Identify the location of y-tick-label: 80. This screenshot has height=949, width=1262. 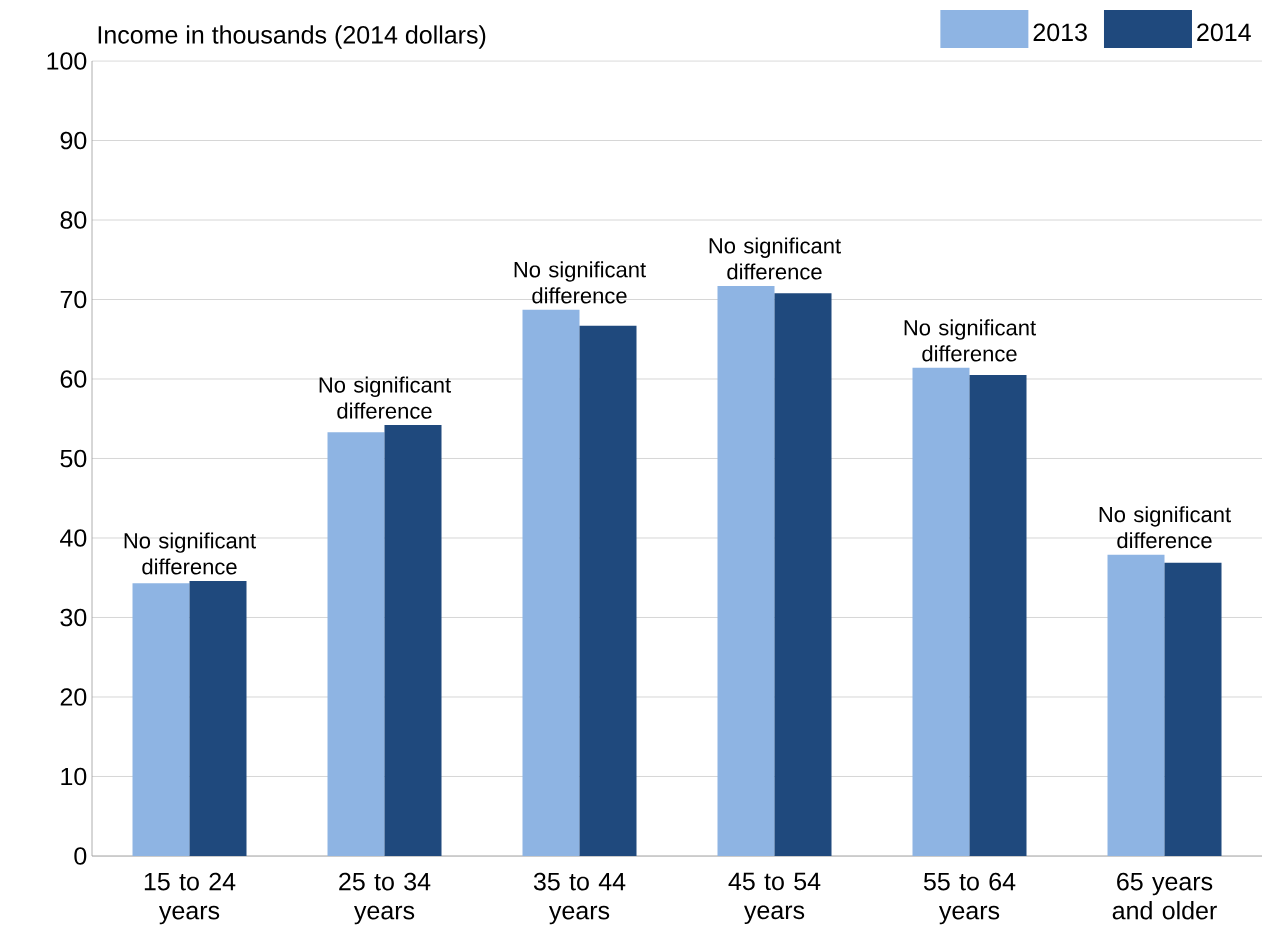
(73, 220).